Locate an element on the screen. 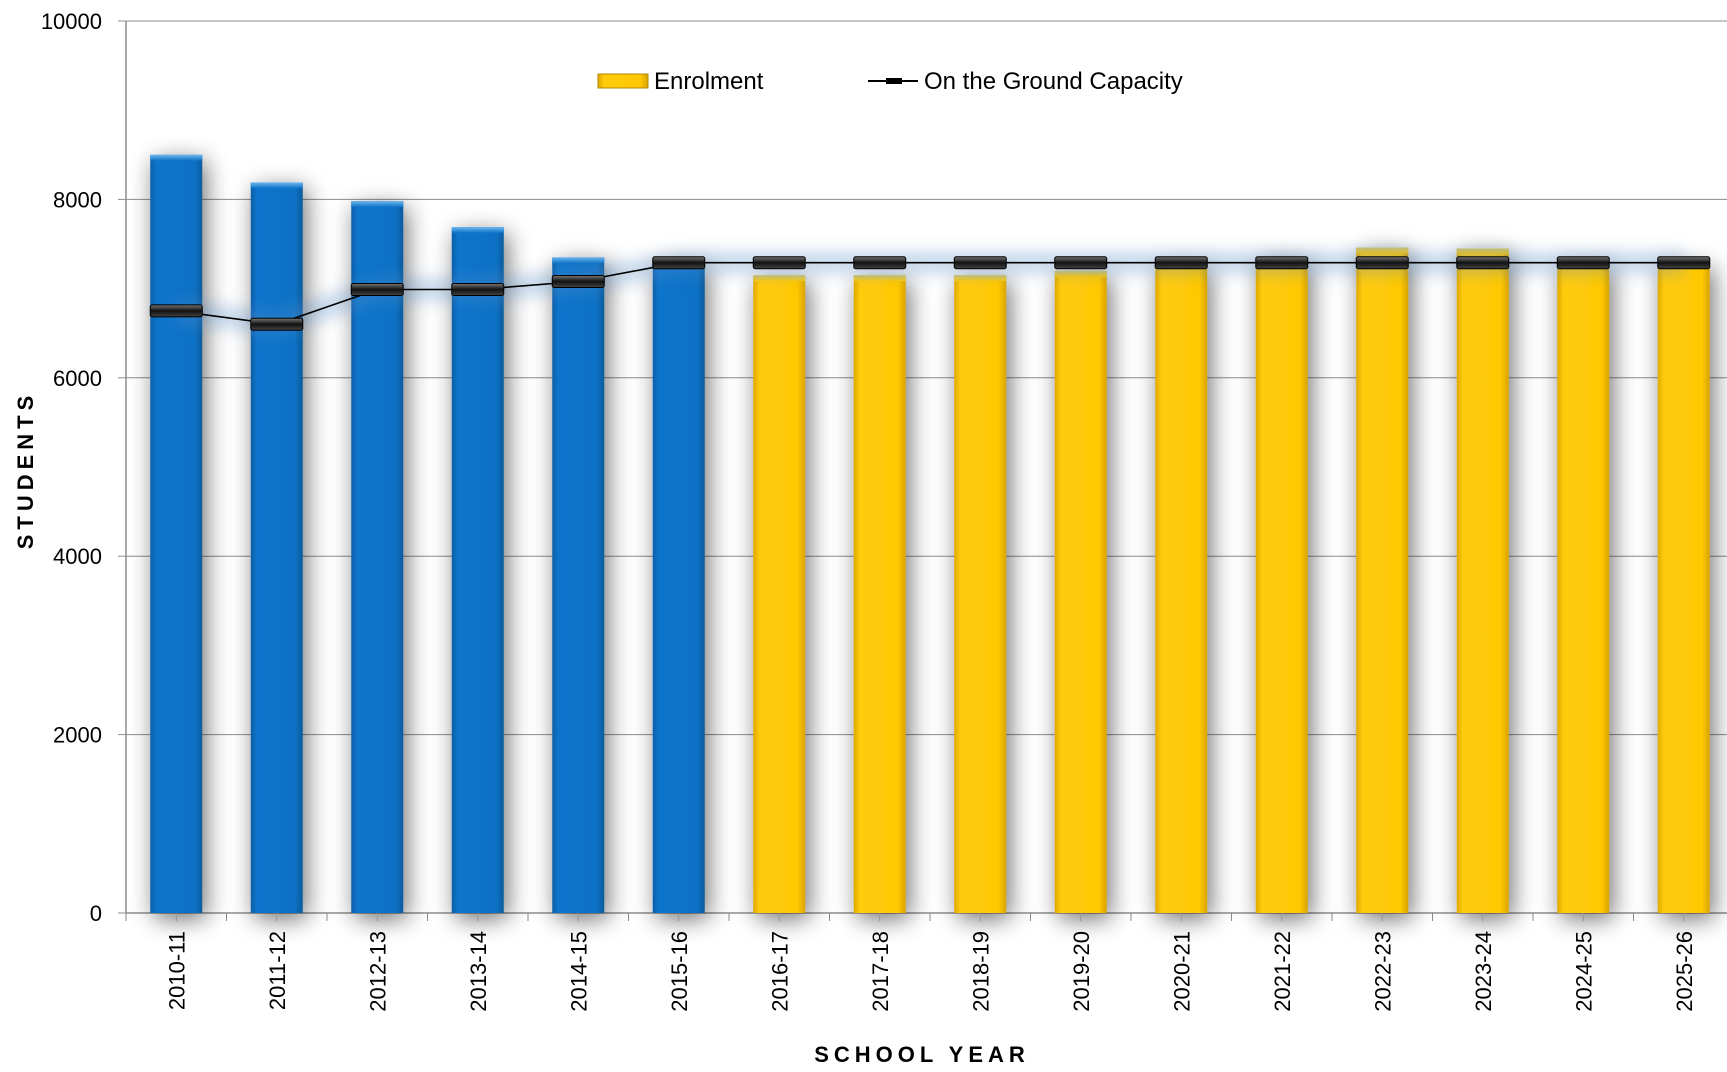 The height and width of the screenshot is (1072, 1727). x-axis-title: SCHOOL YEAR is located at coordinates (922, 1054).